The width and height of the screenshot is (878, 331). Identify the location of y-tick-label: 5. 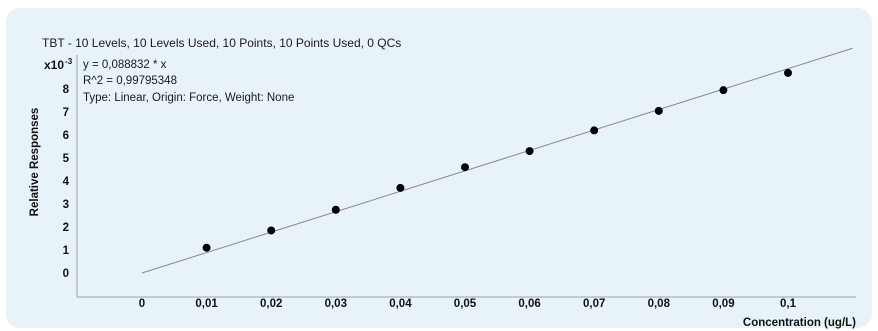
(66, 159).